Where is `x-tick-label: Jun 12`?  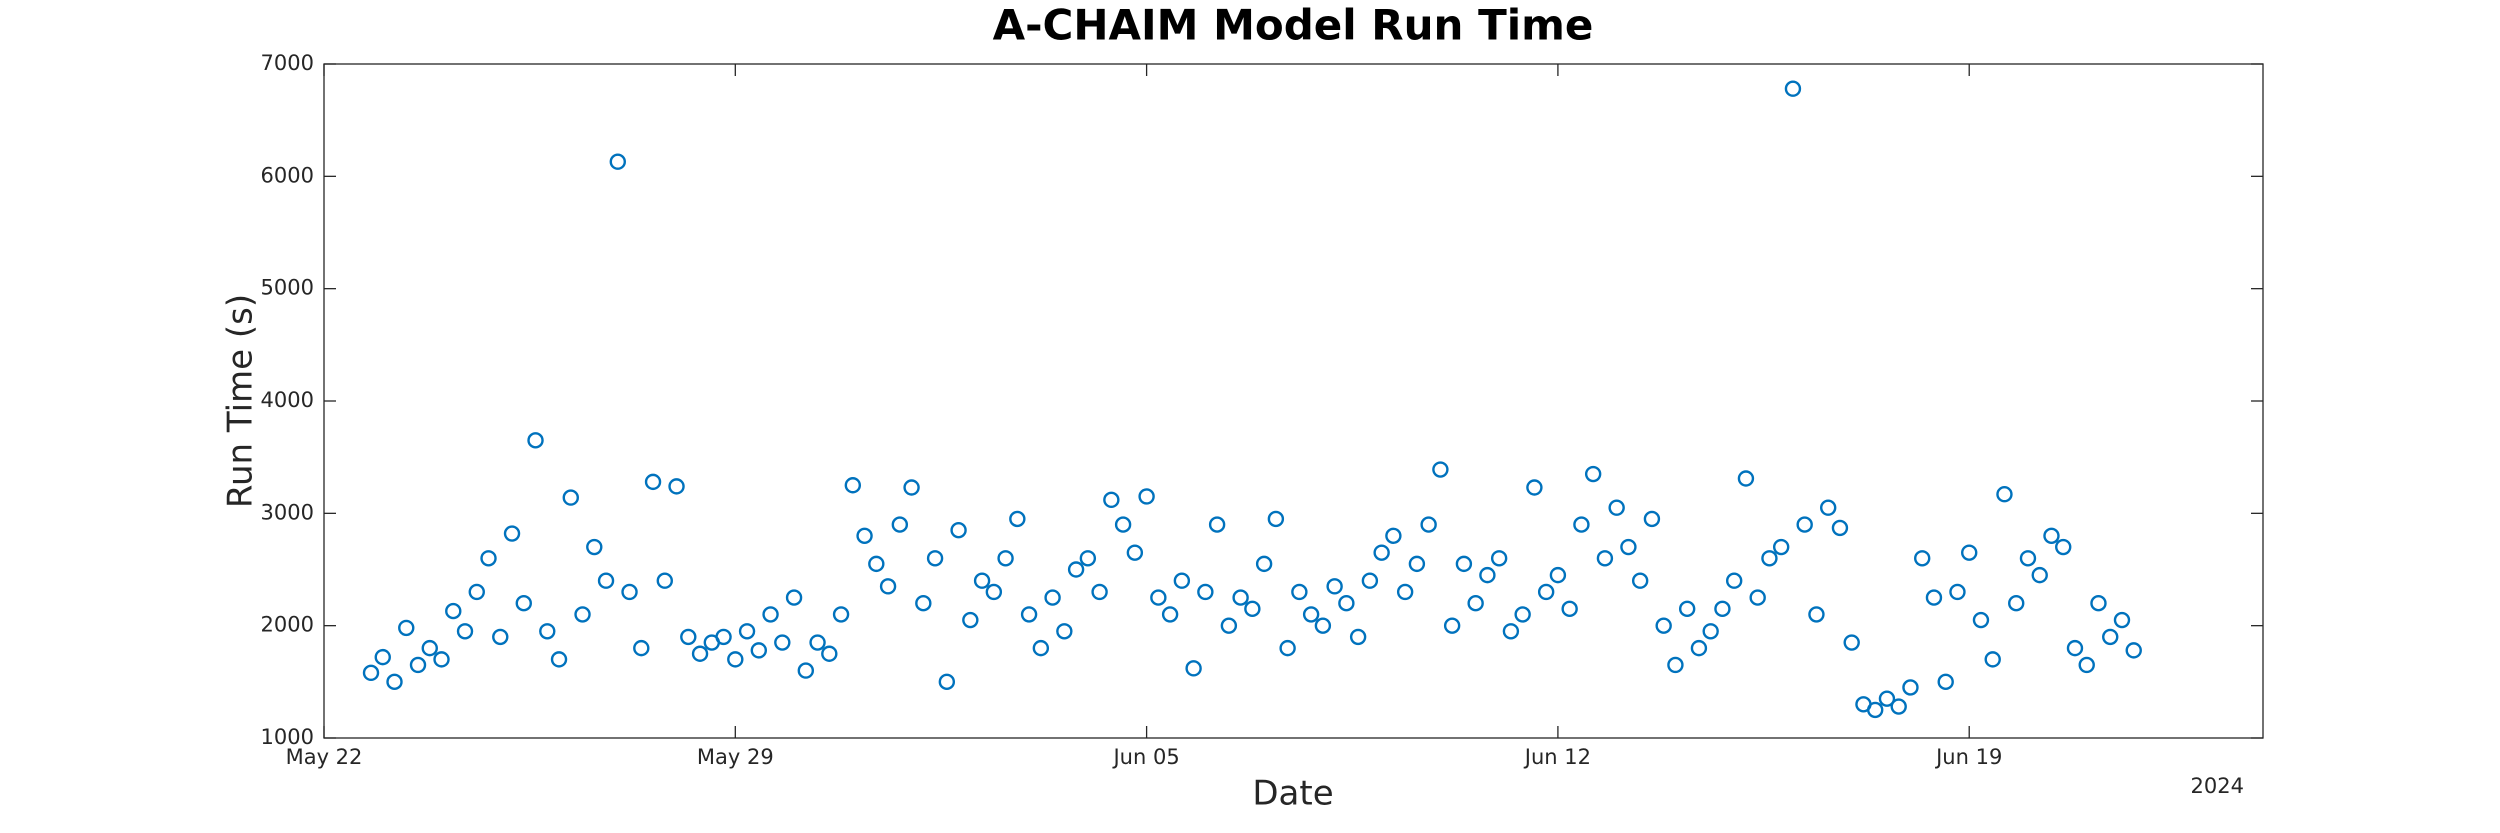
x-tick-label: Jun 12 is located at coordinates (1557, 757).